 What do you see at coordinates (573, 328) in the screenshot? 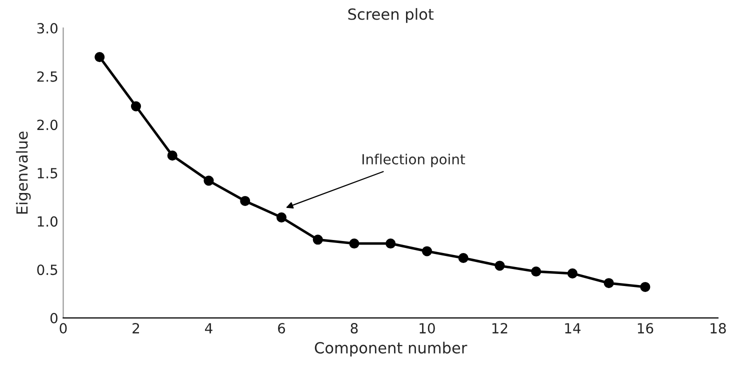
I see `x-tick-label: 14` at bounding box center [573, 328].